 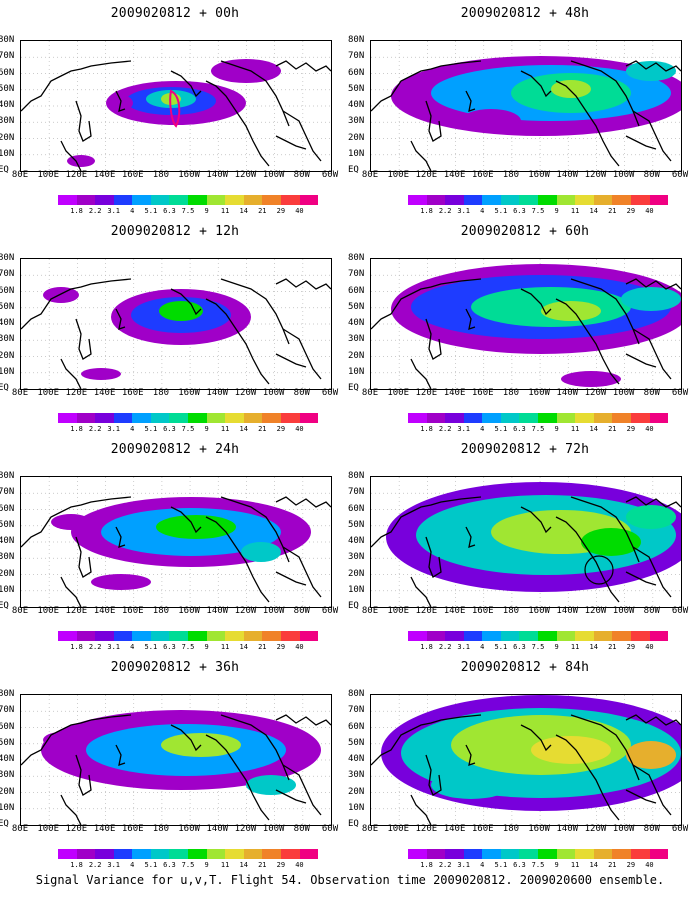 I want to click on lon-tick-label: 60W, so click(x=330, y=175).